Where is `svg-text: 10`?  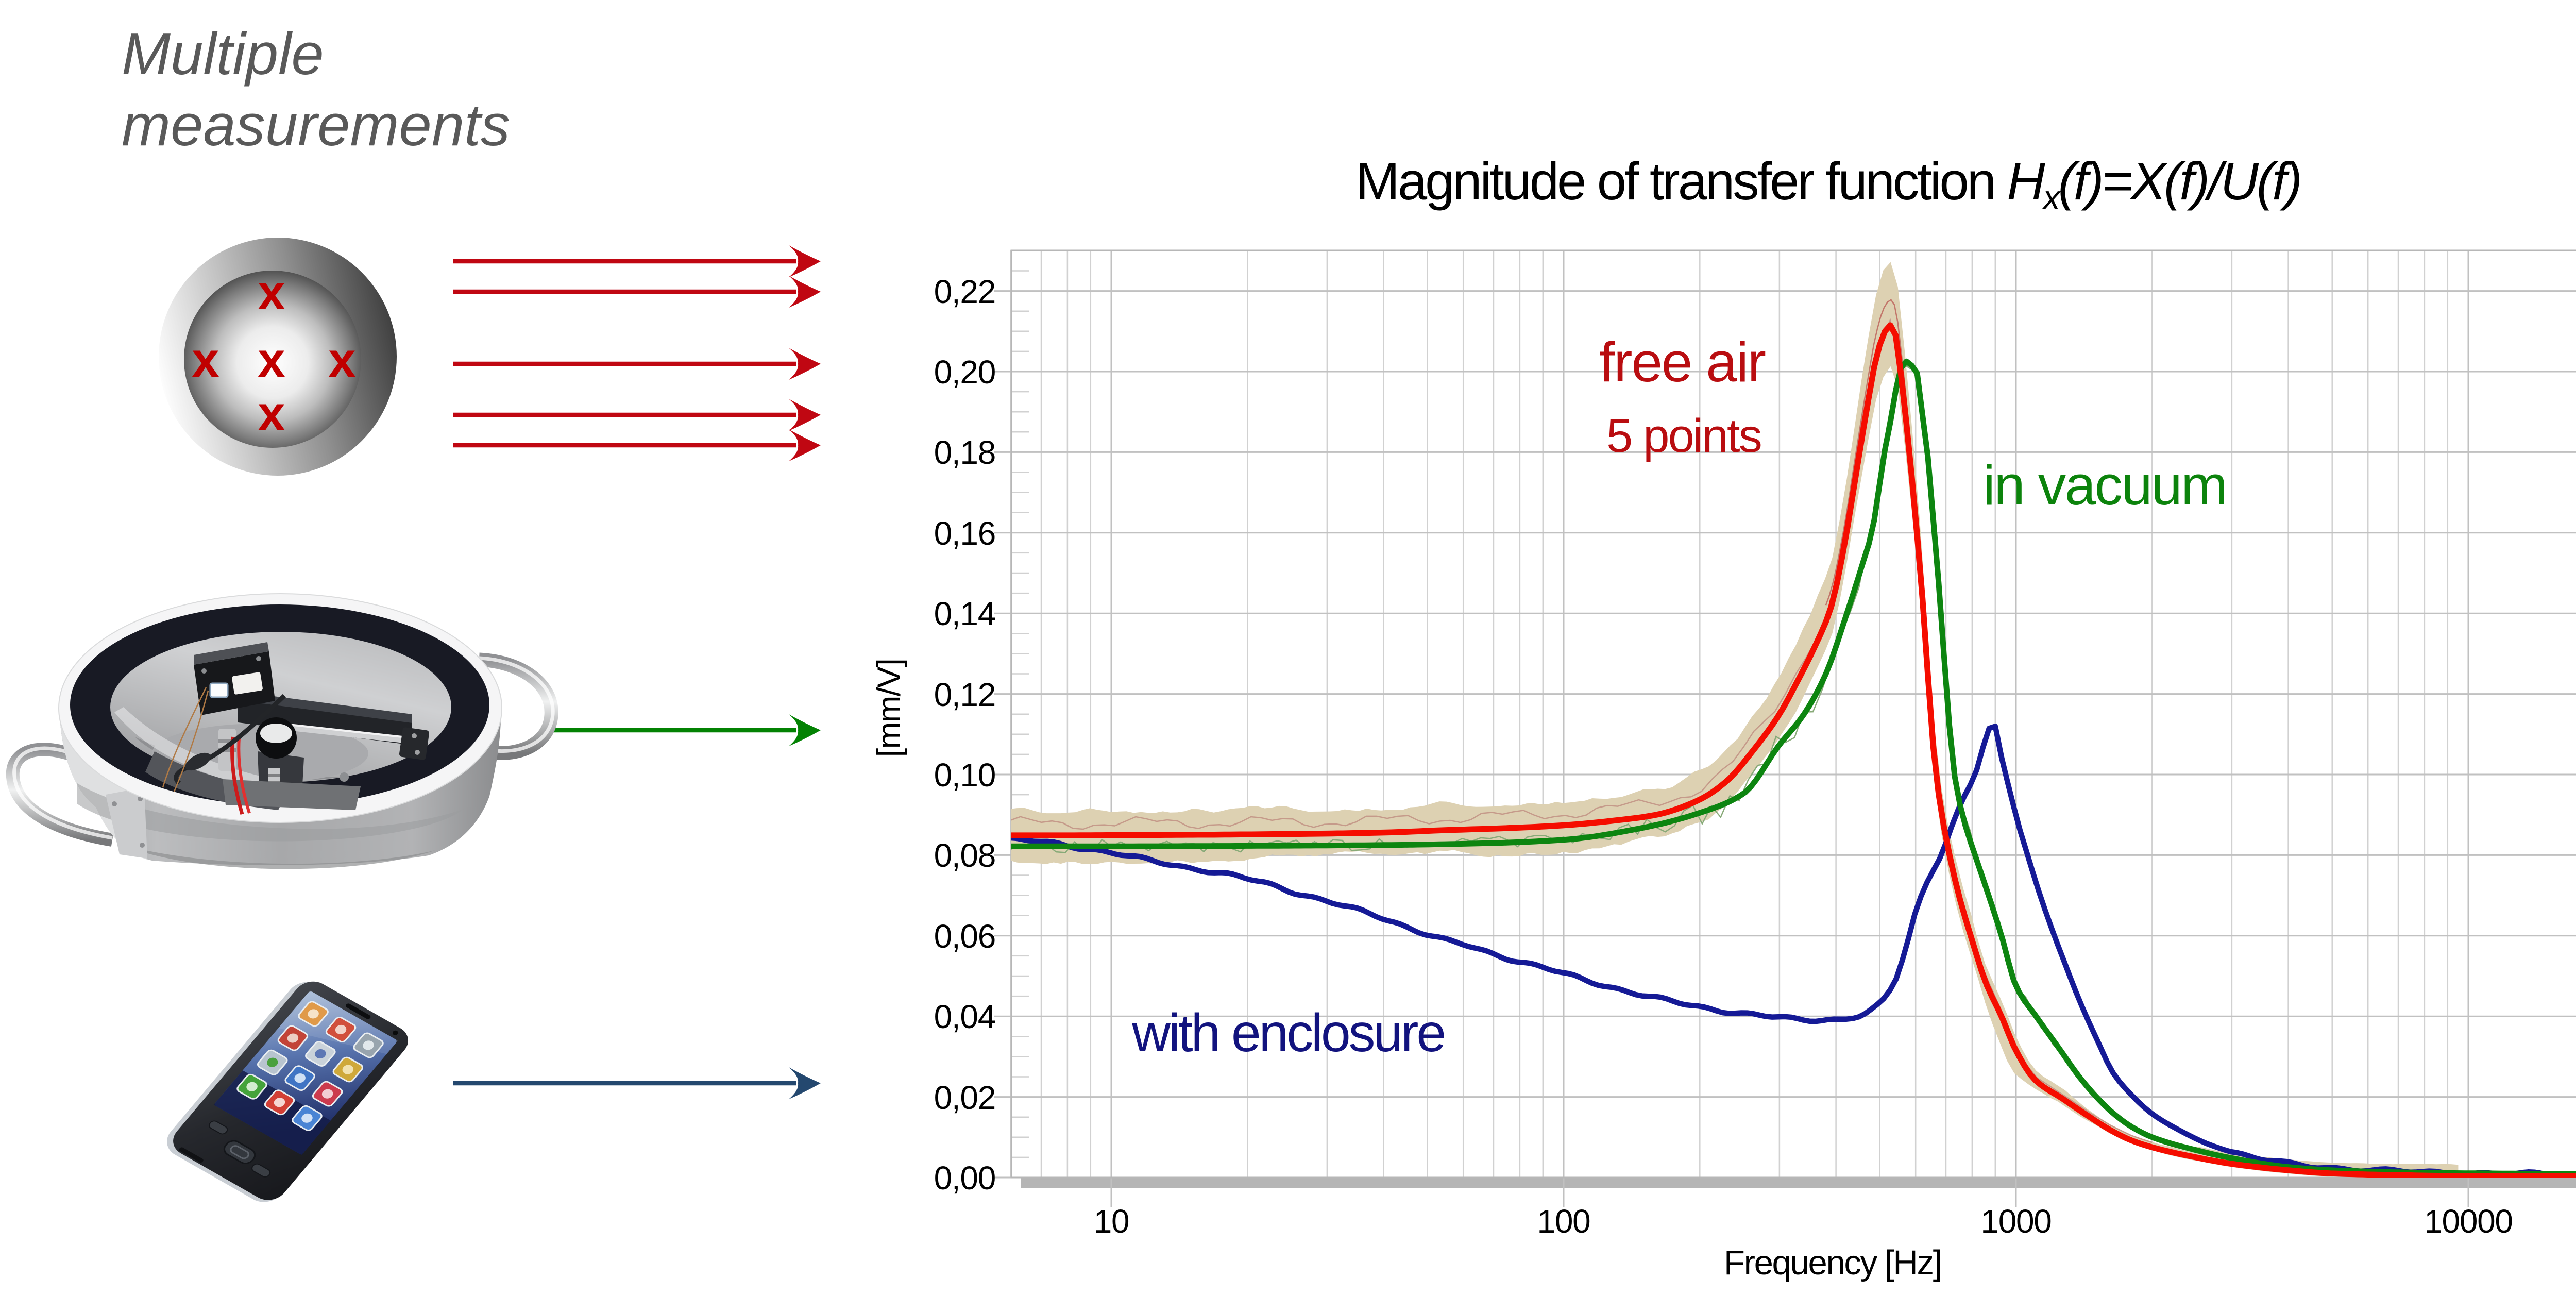 svg-text: 10 is located at coordinates (1111, 1221).